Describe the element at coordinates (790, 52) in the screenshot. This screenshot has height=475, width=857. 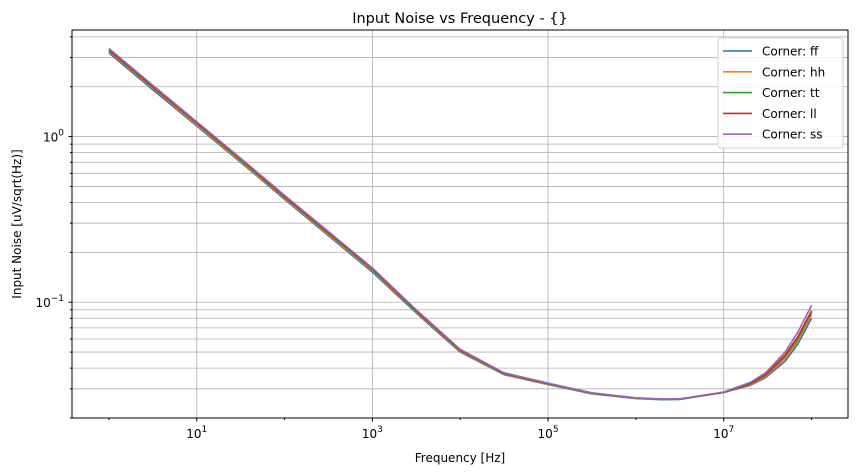
I see `legend-label: Corner: ff` at that location.